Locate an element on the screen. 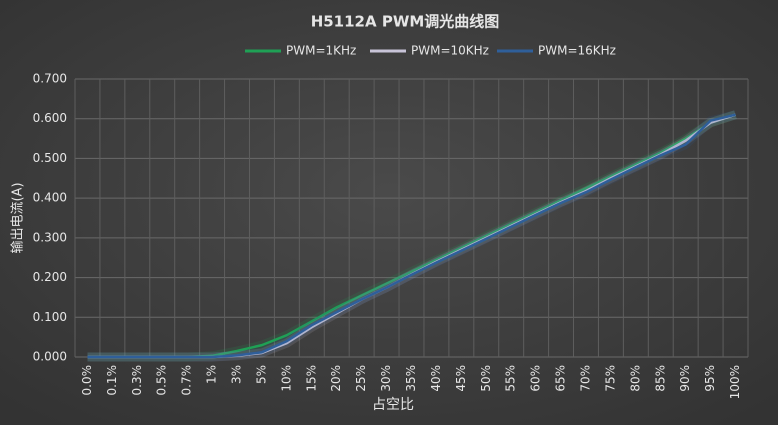 This screenshot has height=425, width=778. chart-title: H5112A PWM调光曲线图 is located at coordinates (405, 22).